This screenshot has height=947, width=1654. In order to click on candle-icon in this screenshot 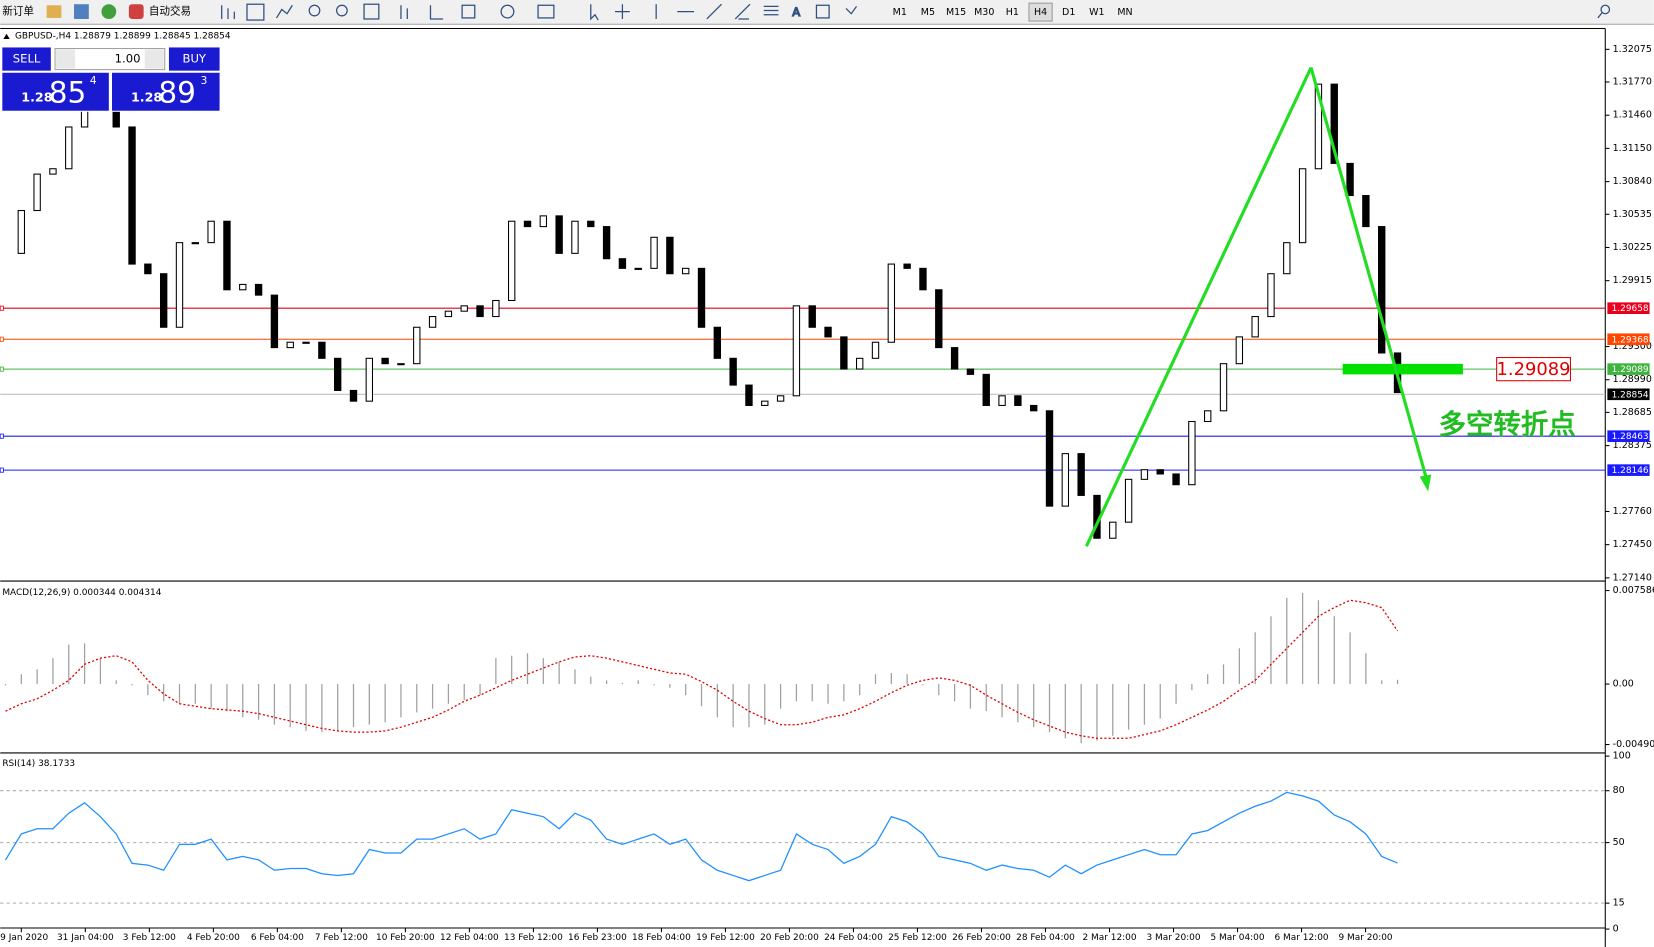, I will do `click(255, 12)`.